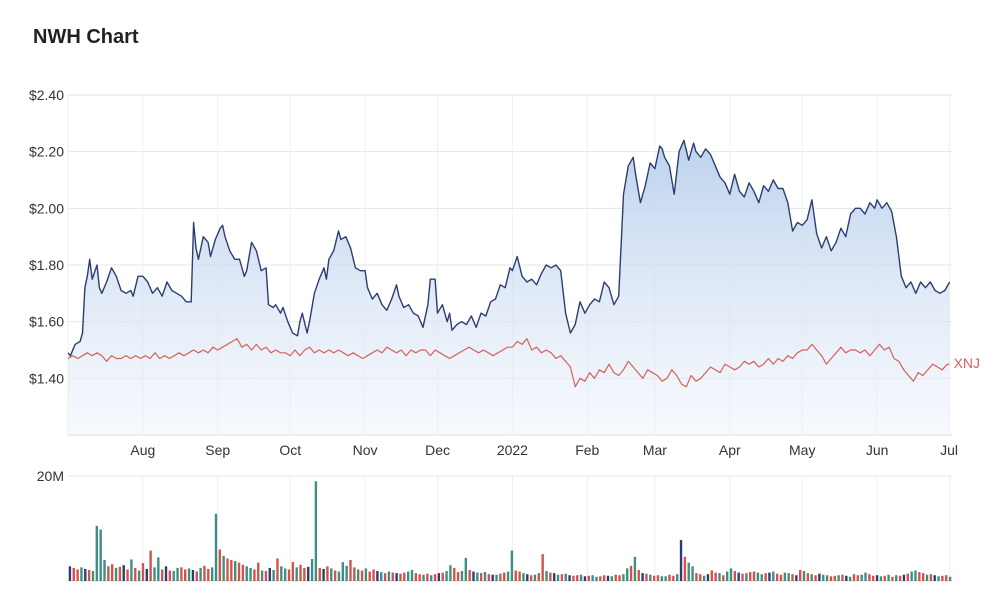  Describe the element at coordinates (587, 450) in the screenshot. I see `x-tick-label: Feb` at that location.